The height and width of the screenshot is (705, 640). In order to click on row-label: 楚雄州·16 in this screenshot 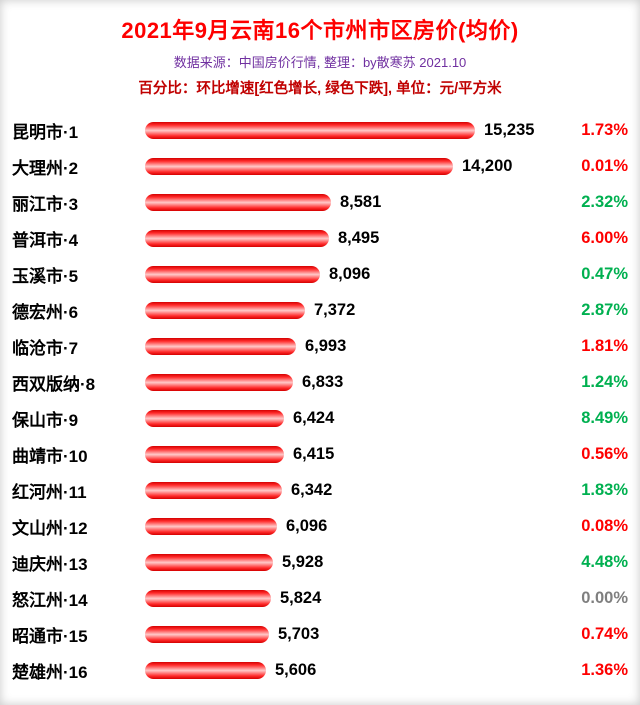, I will do `click(50, 672)`.